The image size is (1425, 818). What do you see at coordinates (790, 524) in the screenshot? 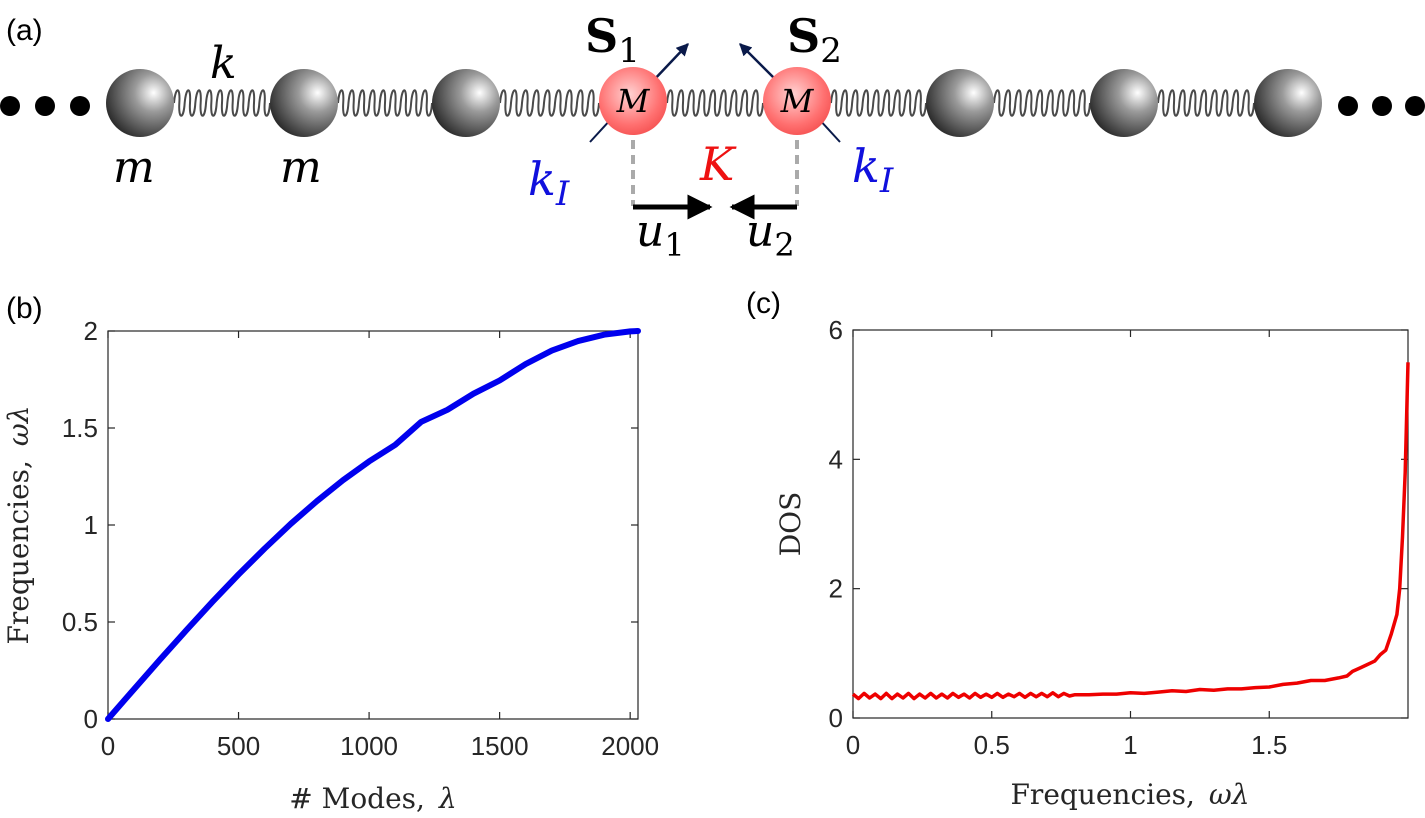
I see `y-axis-label-c: DOS` at bounding box center [790, 524].